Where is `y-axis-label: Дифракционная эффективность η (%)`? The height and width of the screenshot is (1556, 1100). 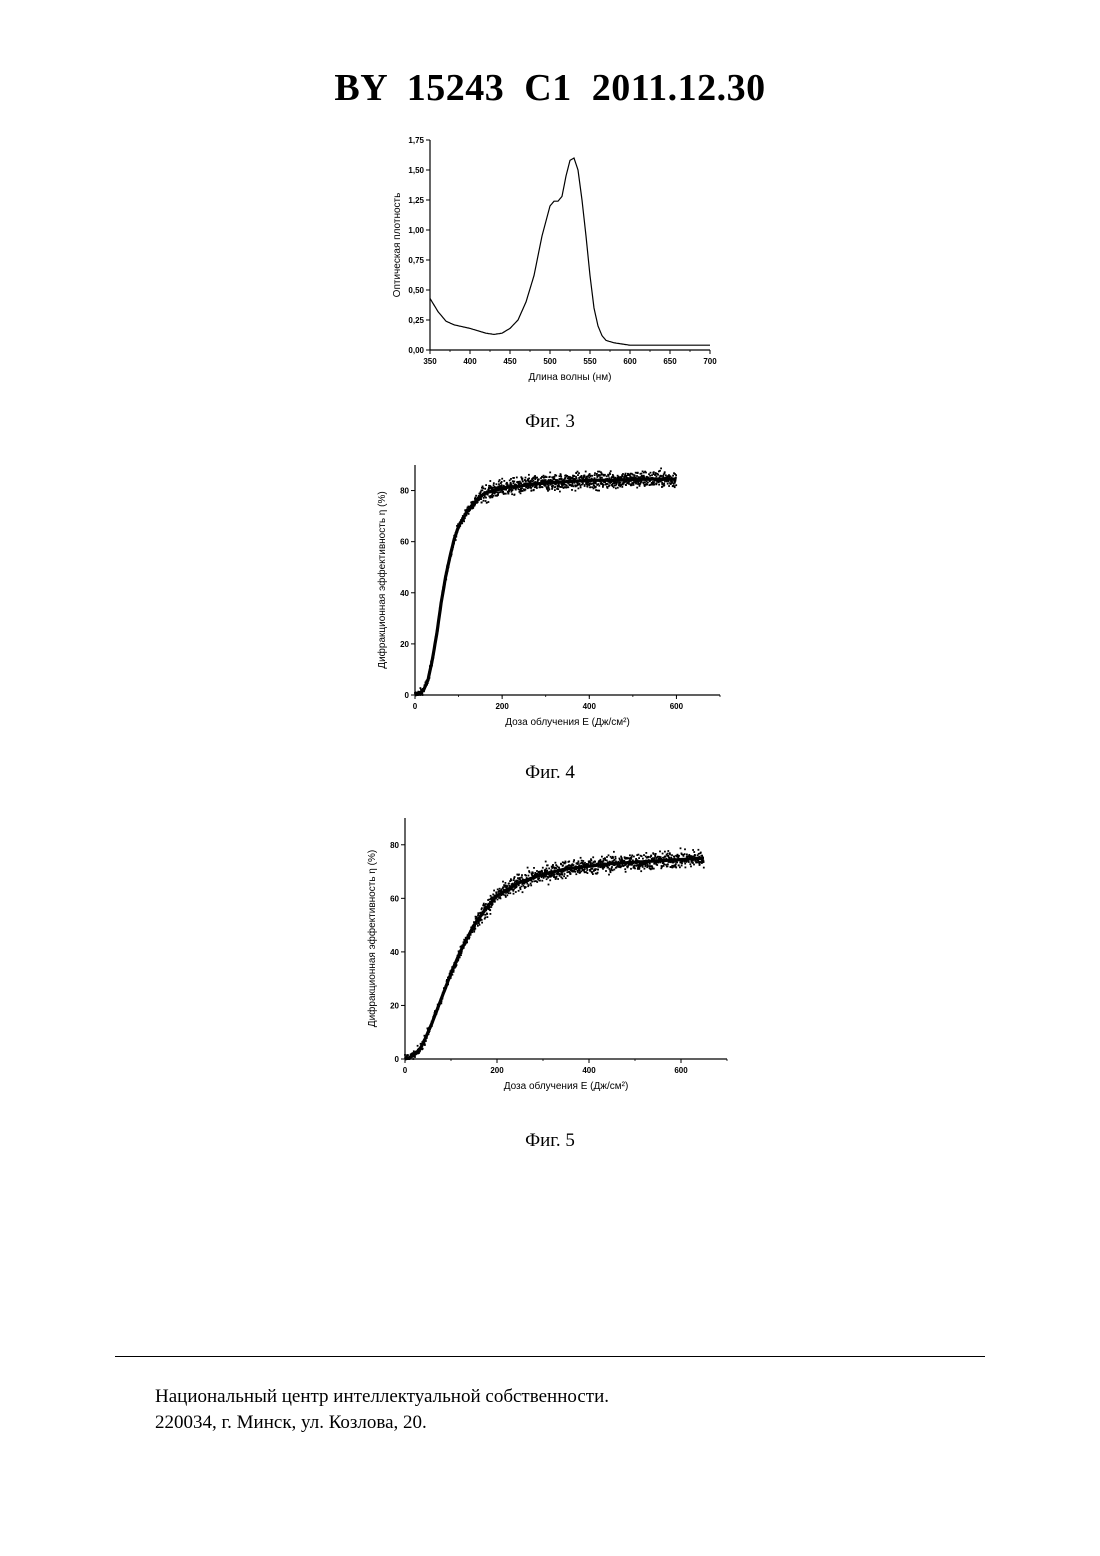
y-axis-label: Дифракционная эффективность η (%) is located at coordinates (372, 938).